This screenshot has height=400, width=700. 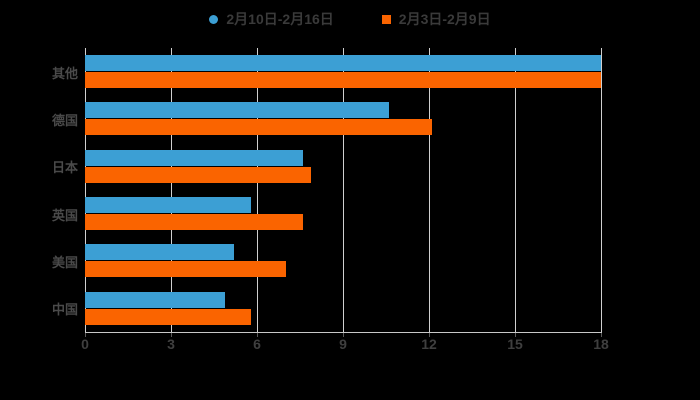 I want to click on x-tick-label-15: 15, so click(x=515, y=344).